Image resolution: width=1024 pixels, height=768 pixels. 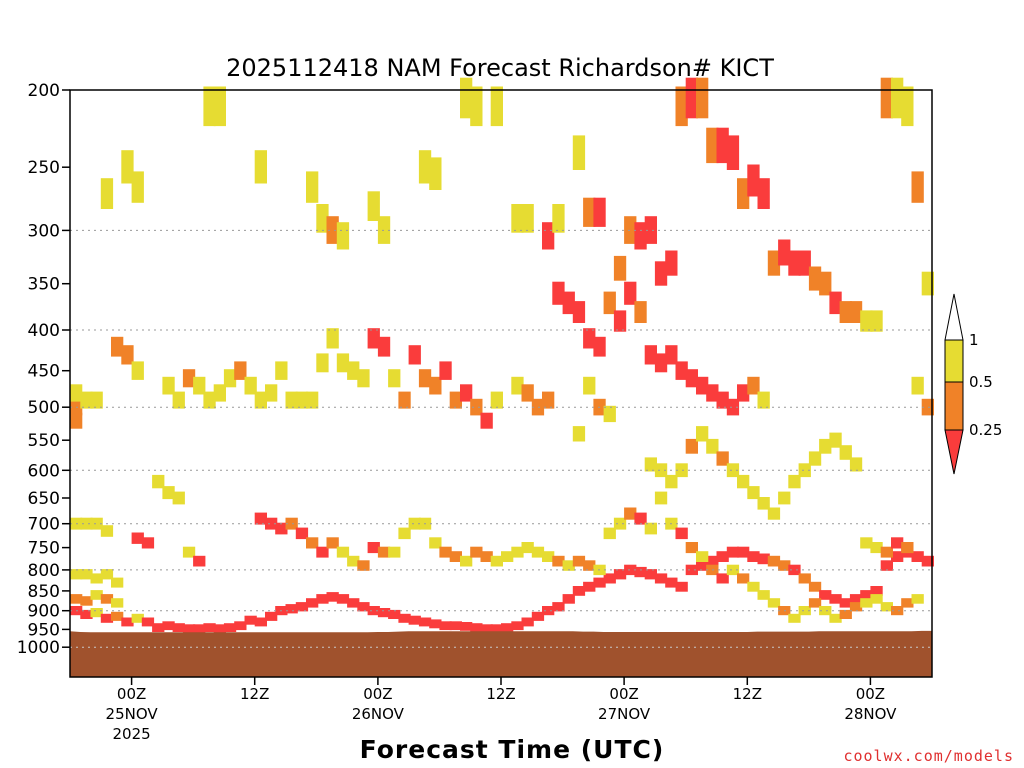 What do you see at coordinates (44, 499) in the screenshot?
I see `y-tick-label: 650` at bounding box center [44, 499].